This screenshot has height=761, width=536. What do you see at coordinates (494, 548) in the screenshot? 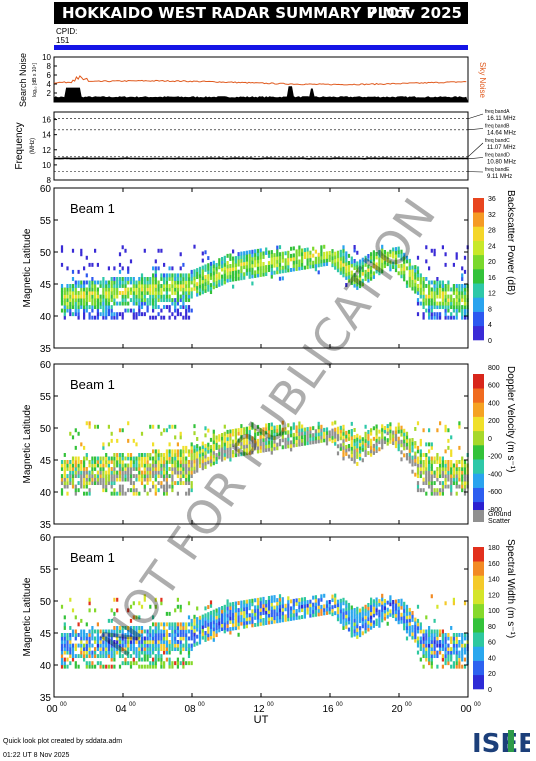
I see `colorbar-tick-label: 180` at bounding box center [494, 548].